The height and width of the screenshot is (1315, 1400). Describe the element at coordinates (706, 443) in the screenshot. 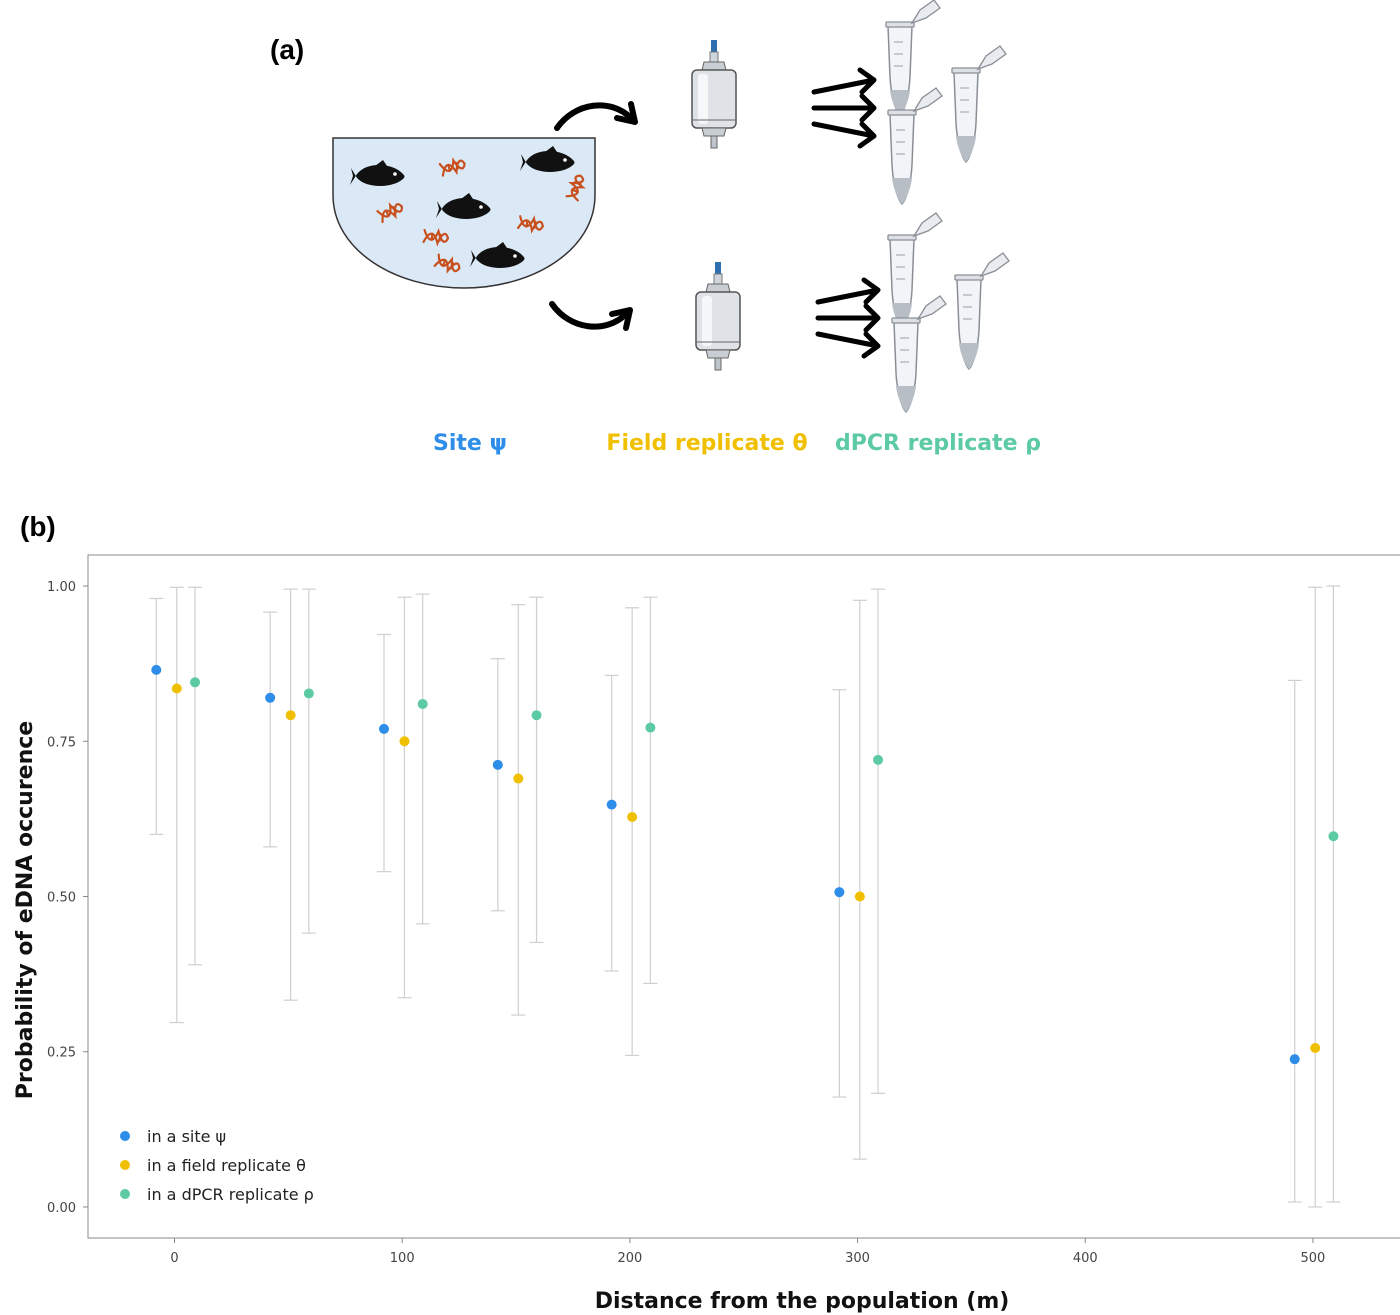

I see `field-replicate-label: Field replicate θ` at that location.